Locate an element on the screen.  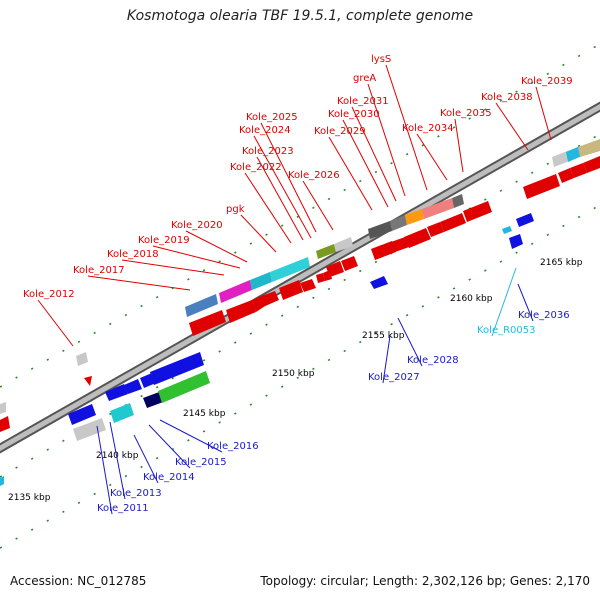
forward-gene-label: Kole_2012 is located at coordinates (49, 294).